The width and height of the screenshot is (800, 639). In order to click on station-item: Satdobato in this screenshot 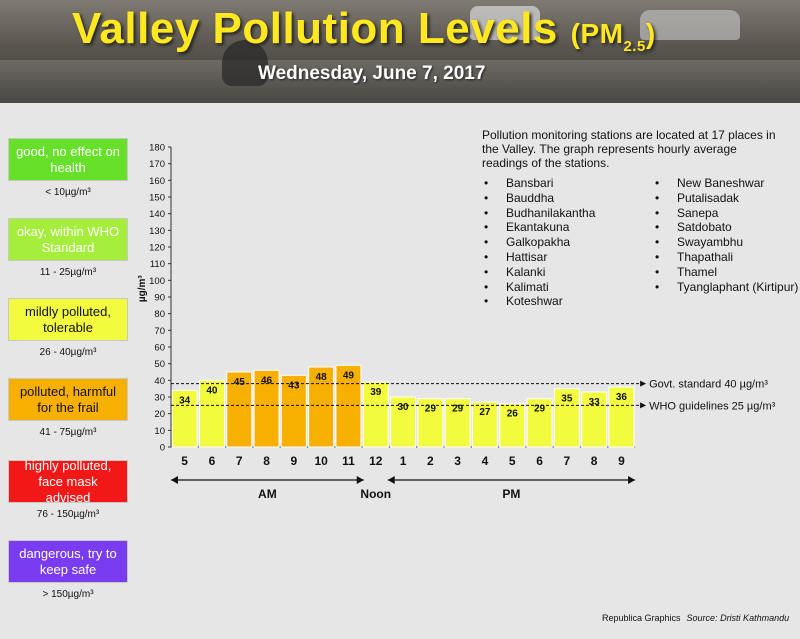, I will do `click(726, 227)`.